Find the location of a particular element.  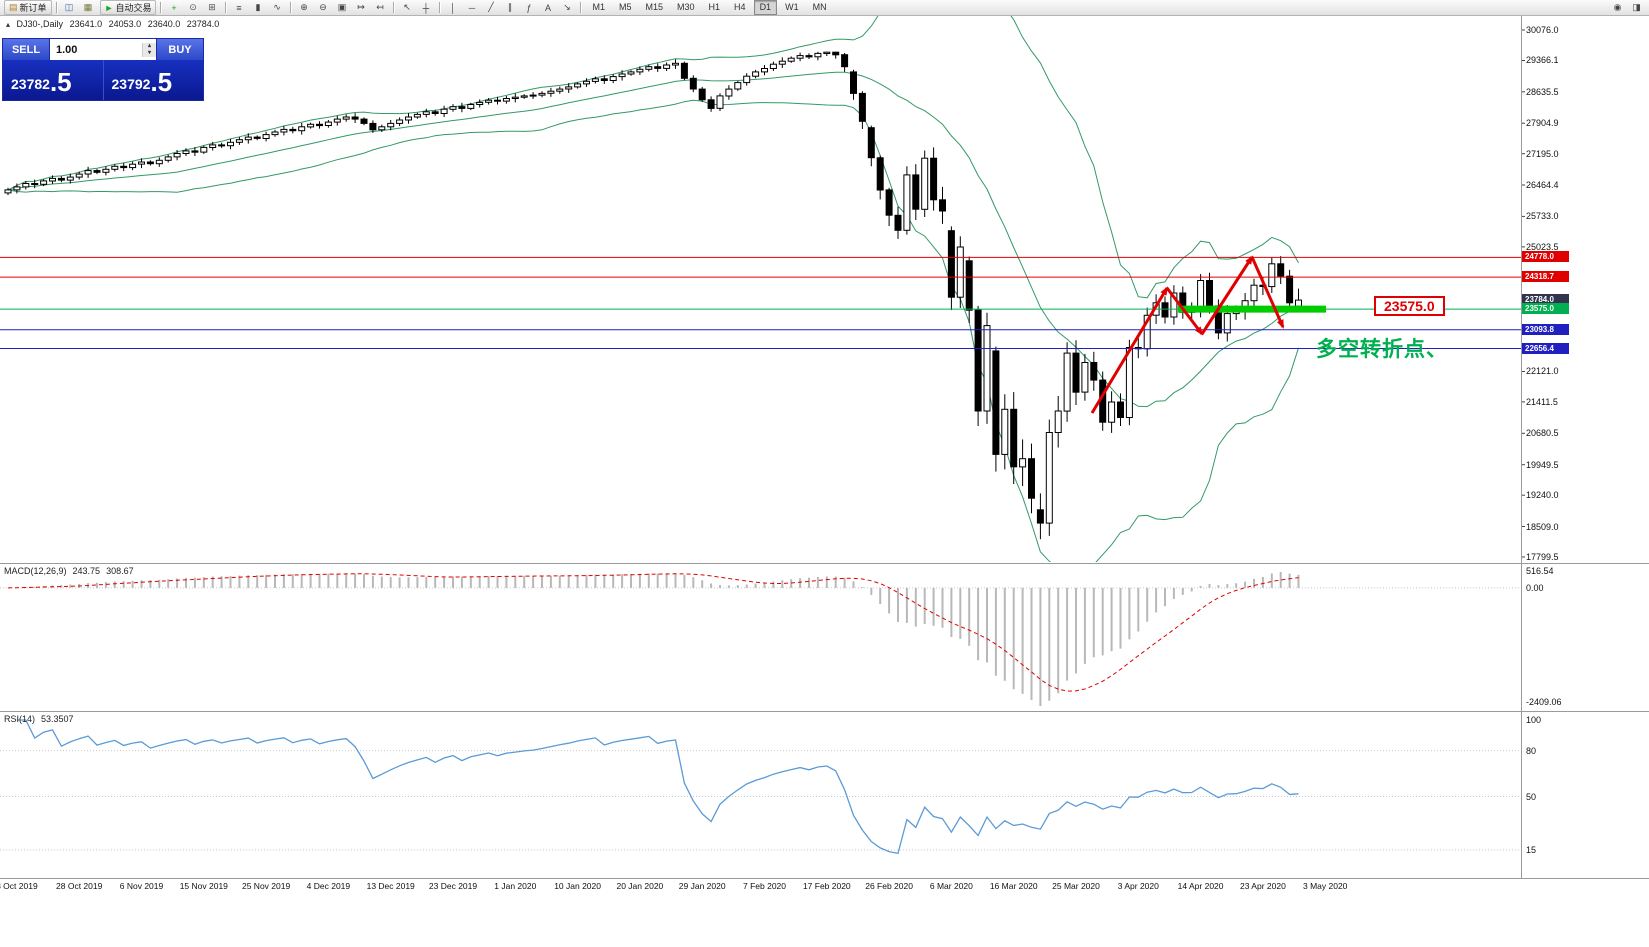

volume-up-button: ▴ is located at coordinates (149, 46).